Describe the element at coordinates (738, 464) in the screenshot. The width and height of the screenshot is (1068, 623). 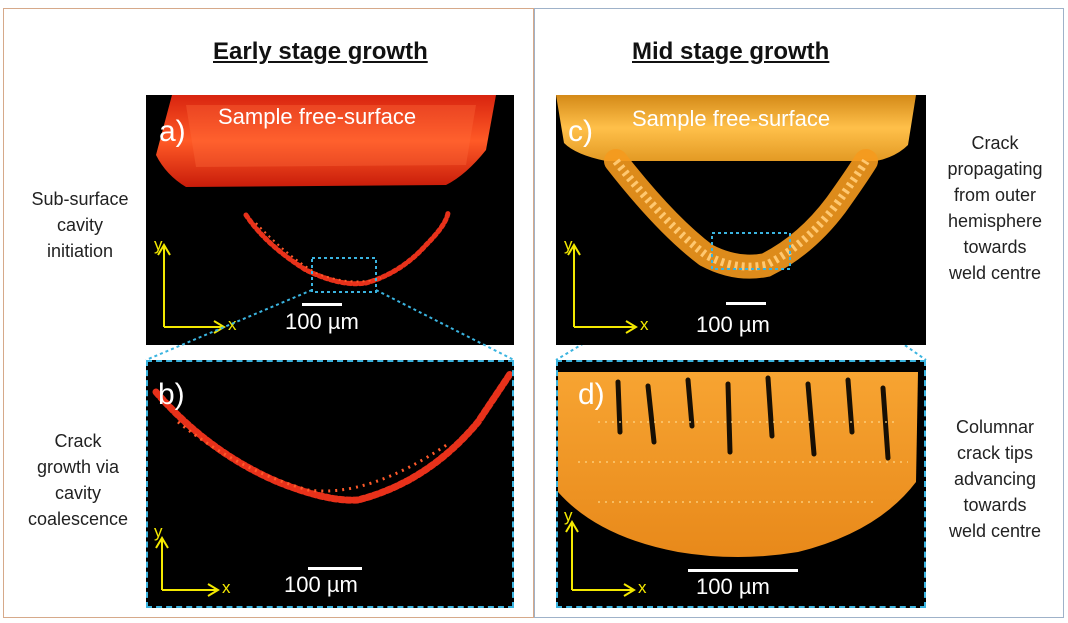
I see `columnar-crack-mass` at that location.